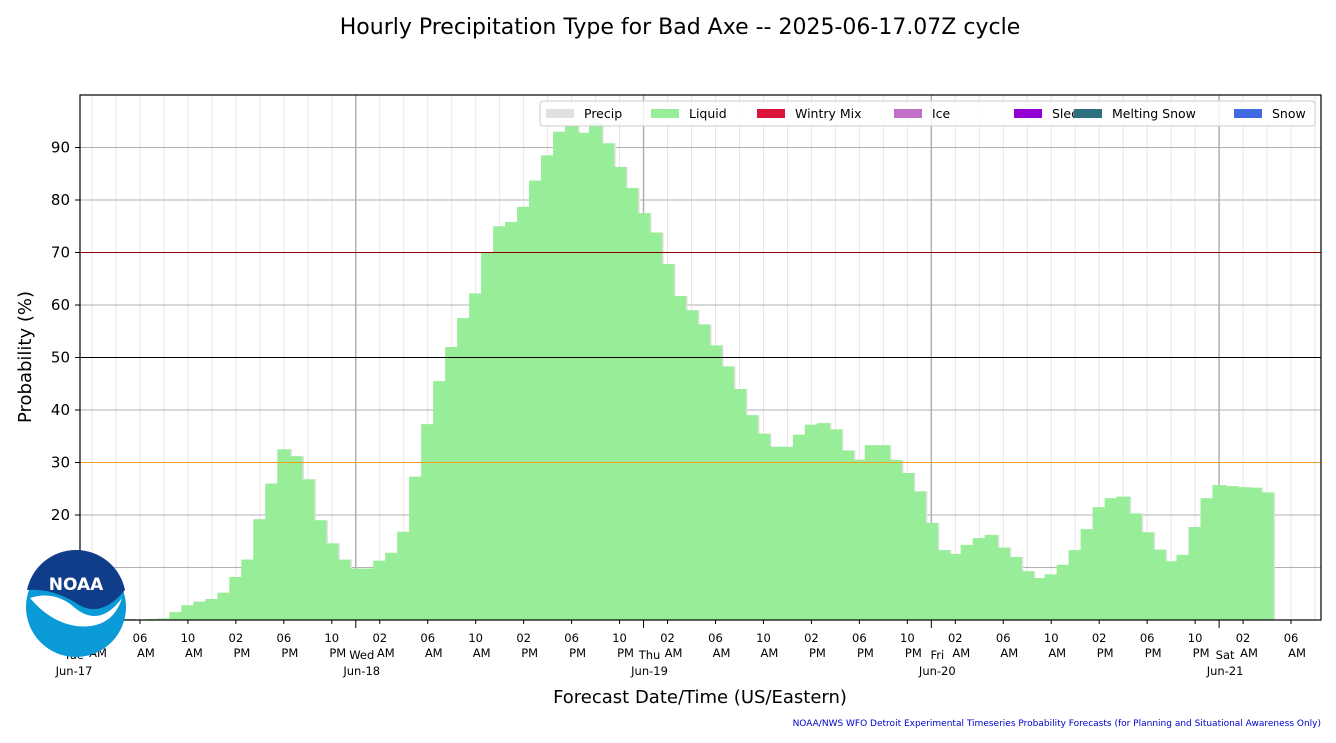  Describe the element at coordinates (1225, 671) in the screenshot. I see `day-label-date: Jun-21` at that location.